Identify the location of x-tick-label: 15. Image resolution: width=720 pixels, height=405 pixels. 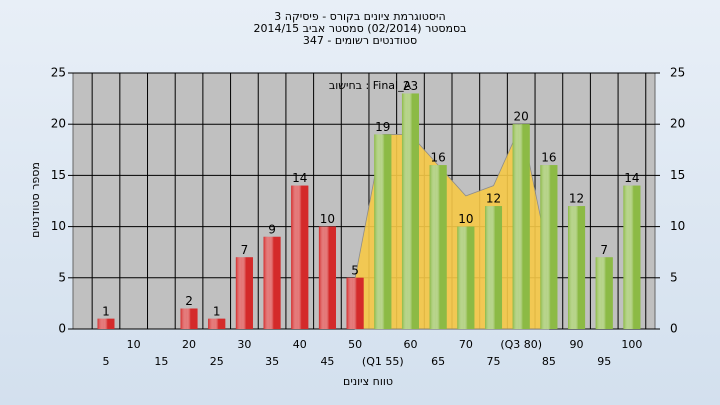
(161, 361).